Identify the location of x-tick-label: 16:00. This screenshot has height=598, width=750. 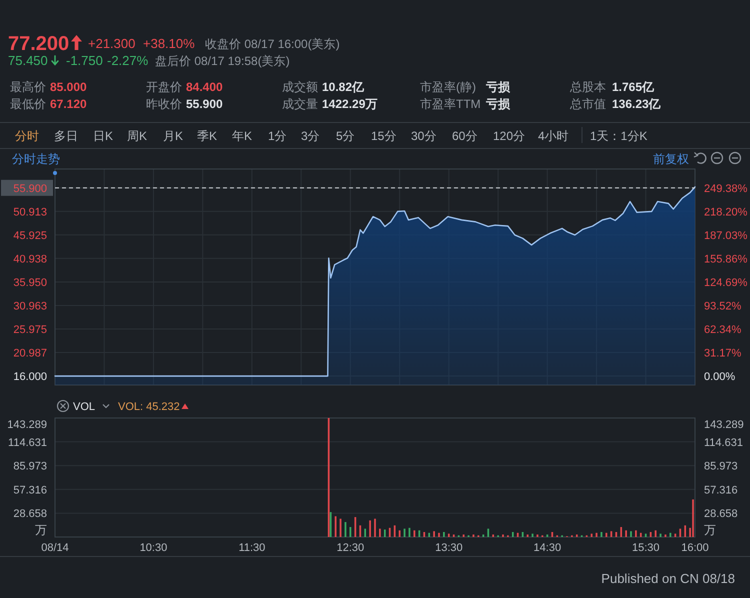
(695, 548).